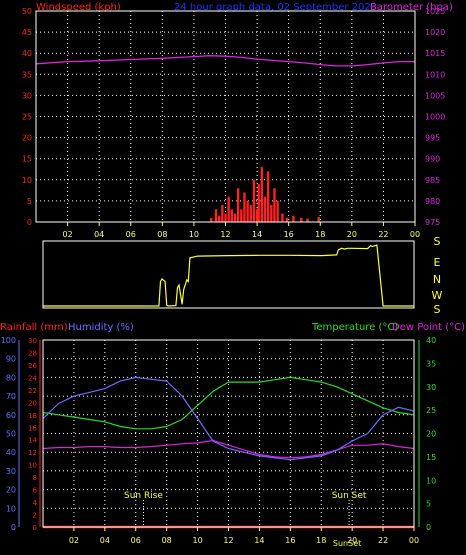 The height and width of the screenshot is (555, 466). Describe the element at coordinates (32, 341) in the screenshot. I see `rain-tick-label: 30` at that location.